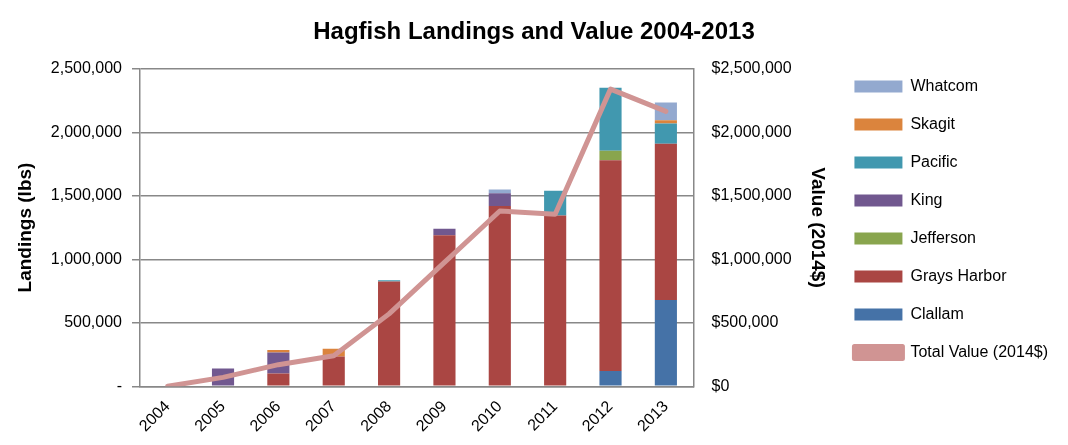 The image size is (1068, 445). I want to click on y-tick-label: 1,000,000, so click(86, 258).